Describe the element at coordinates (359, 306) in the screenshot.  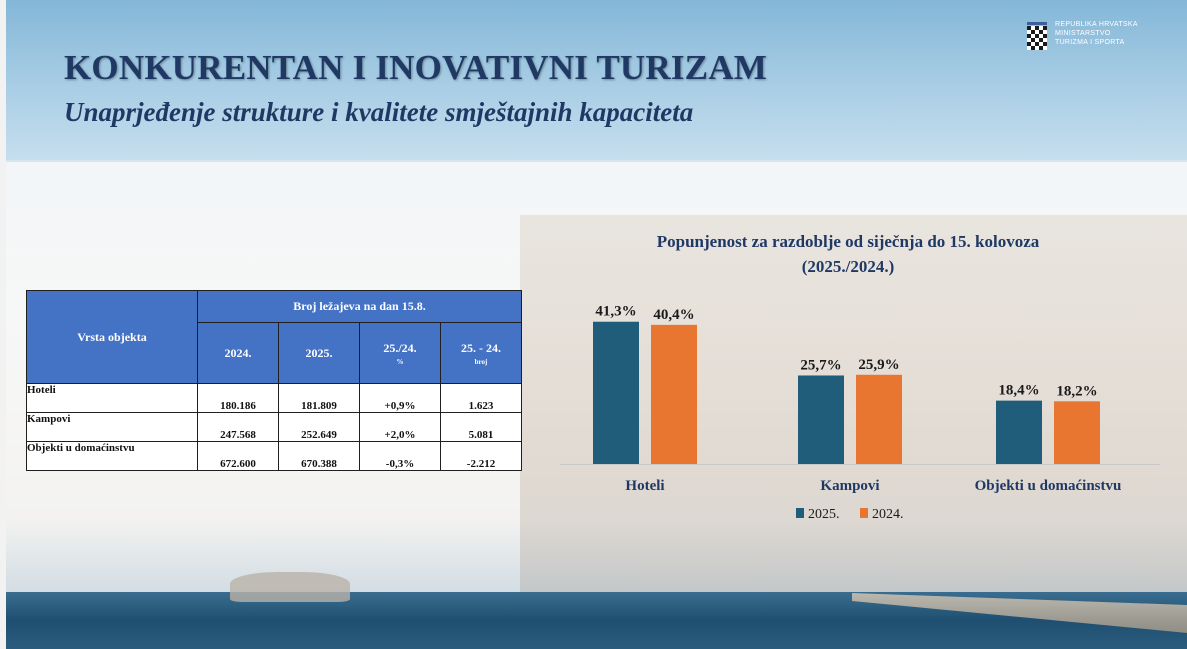
I see `table-header-group: Broj ležajeva na dan 15.8.` at that location.